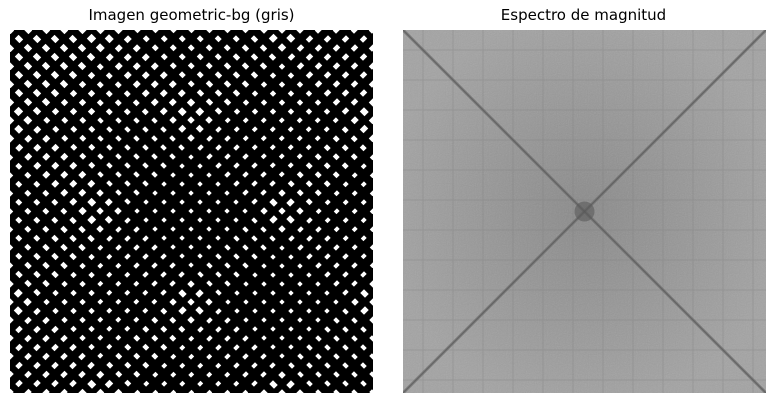 The width and height of the screenshot is (775, 403). What do you see at coordinates (583, 15) in the screenshot?
I see `panel-title-spectrum: Espectro de magnitud` at bounding box center [583, 15].